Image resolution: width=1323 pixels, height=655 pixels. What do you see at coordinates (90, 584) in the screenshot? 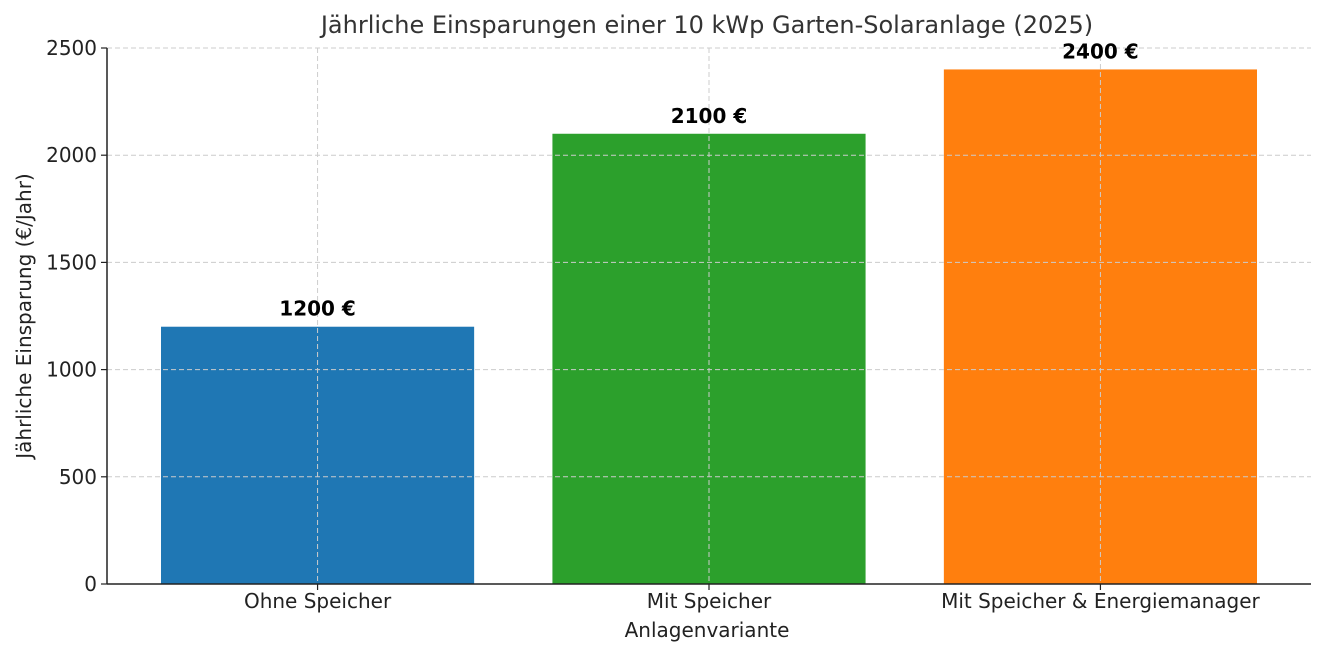
I see `y-tick-label: 0` at bounding box center [90, 584].